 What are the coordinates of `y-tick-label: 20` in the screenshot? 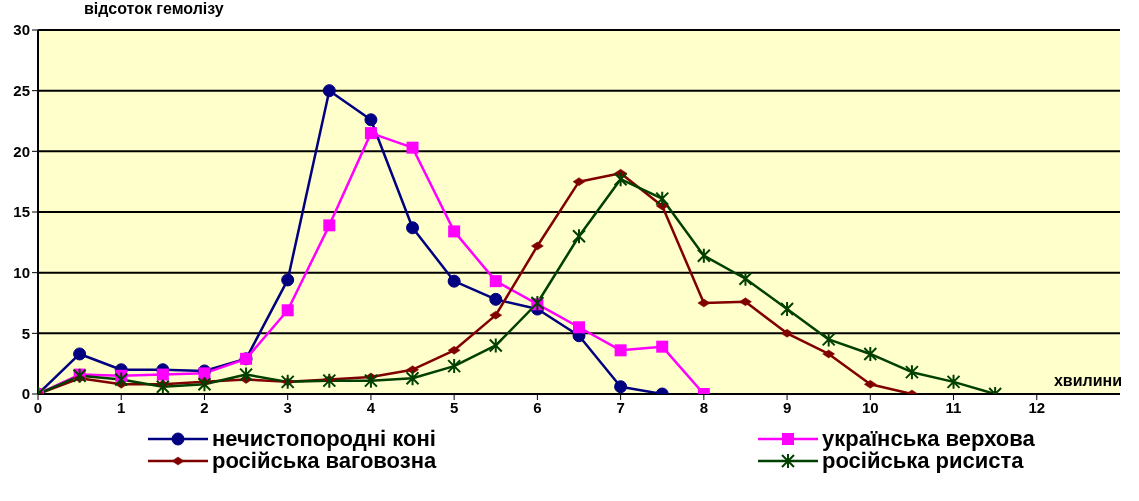 It's located at (21, 151).